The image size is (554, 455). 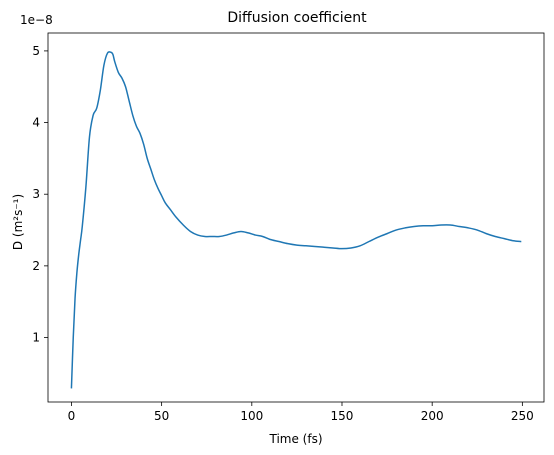 What do you see at coordinates (36, 338) in the screenshot?
I see `y-tick-label: 1` at bounding box center [36, 338].